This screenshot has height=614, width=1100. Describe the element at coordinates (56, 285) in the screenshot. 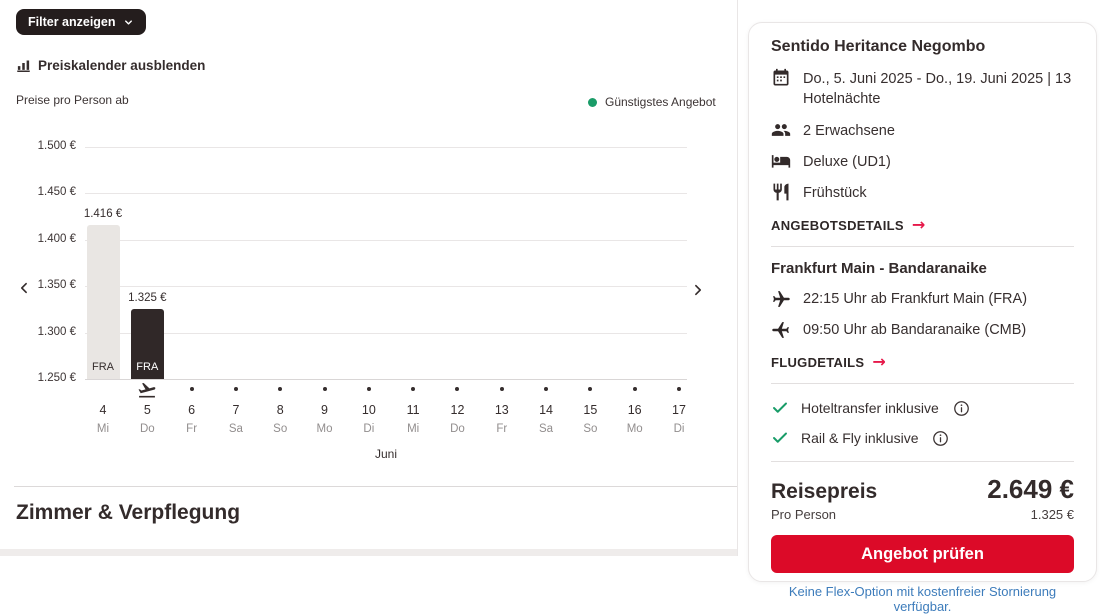

I see `y-tick-label: 1.350 €` at that location.